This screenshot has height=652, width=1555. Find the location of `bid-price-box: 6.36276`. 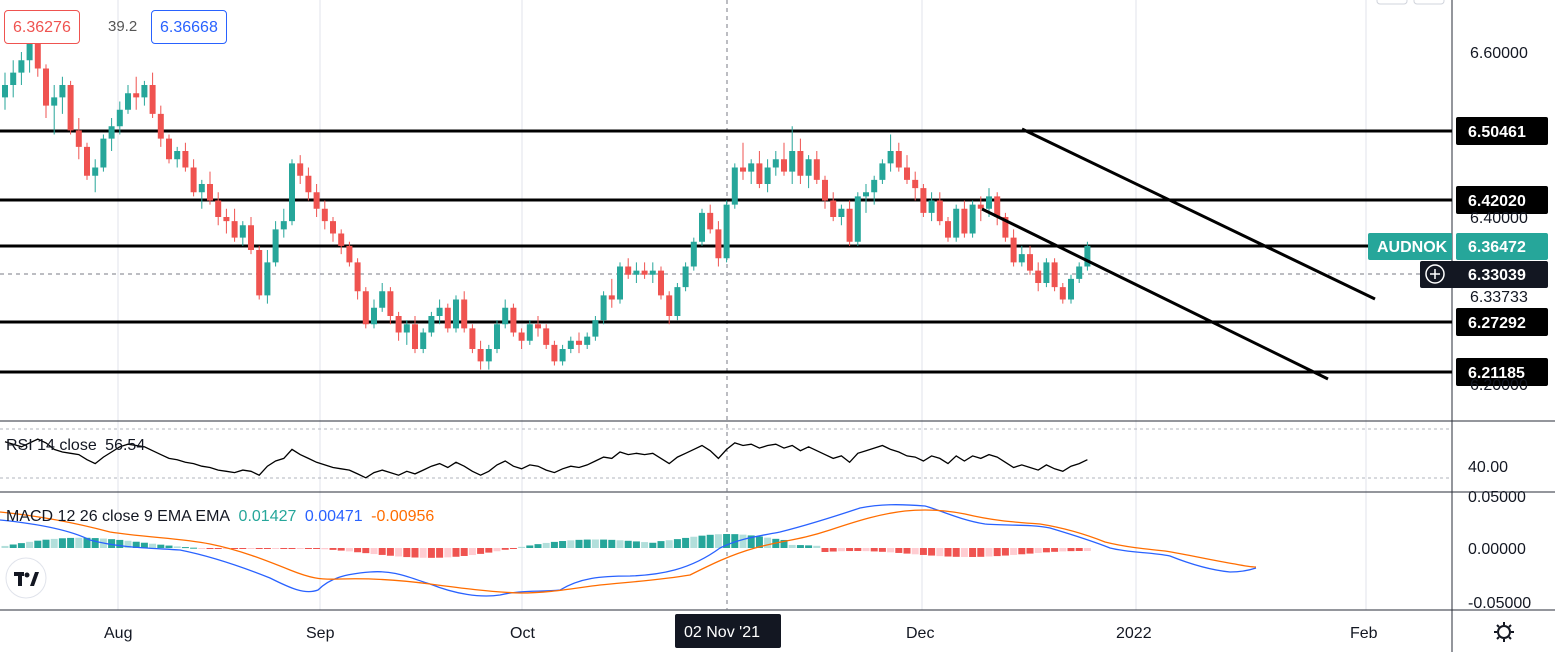

bid-price-box: 6.36276 is located at coordinates (42, 27).